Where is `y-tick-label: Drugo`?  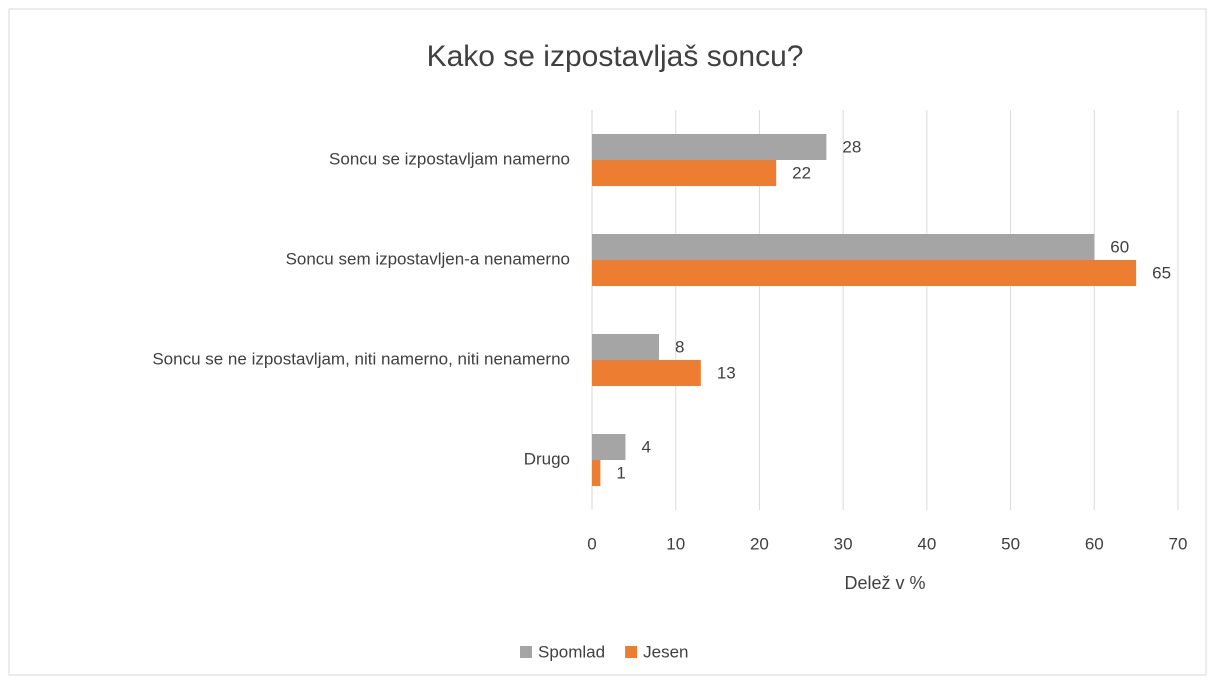 y-tick-label: Drugo is located at coordinates (547, 458).